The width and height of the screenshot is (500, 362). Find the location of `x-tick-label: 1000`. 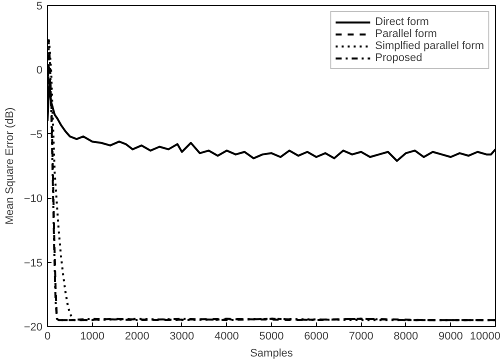

x-tick-label: 1000 is located at coordinates (92, 336).